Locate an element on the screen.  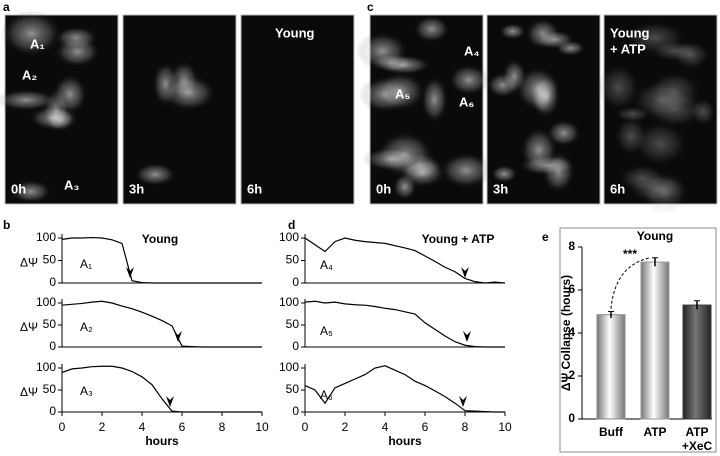
trace-label: A₂ is located at coordinates (86, 327).